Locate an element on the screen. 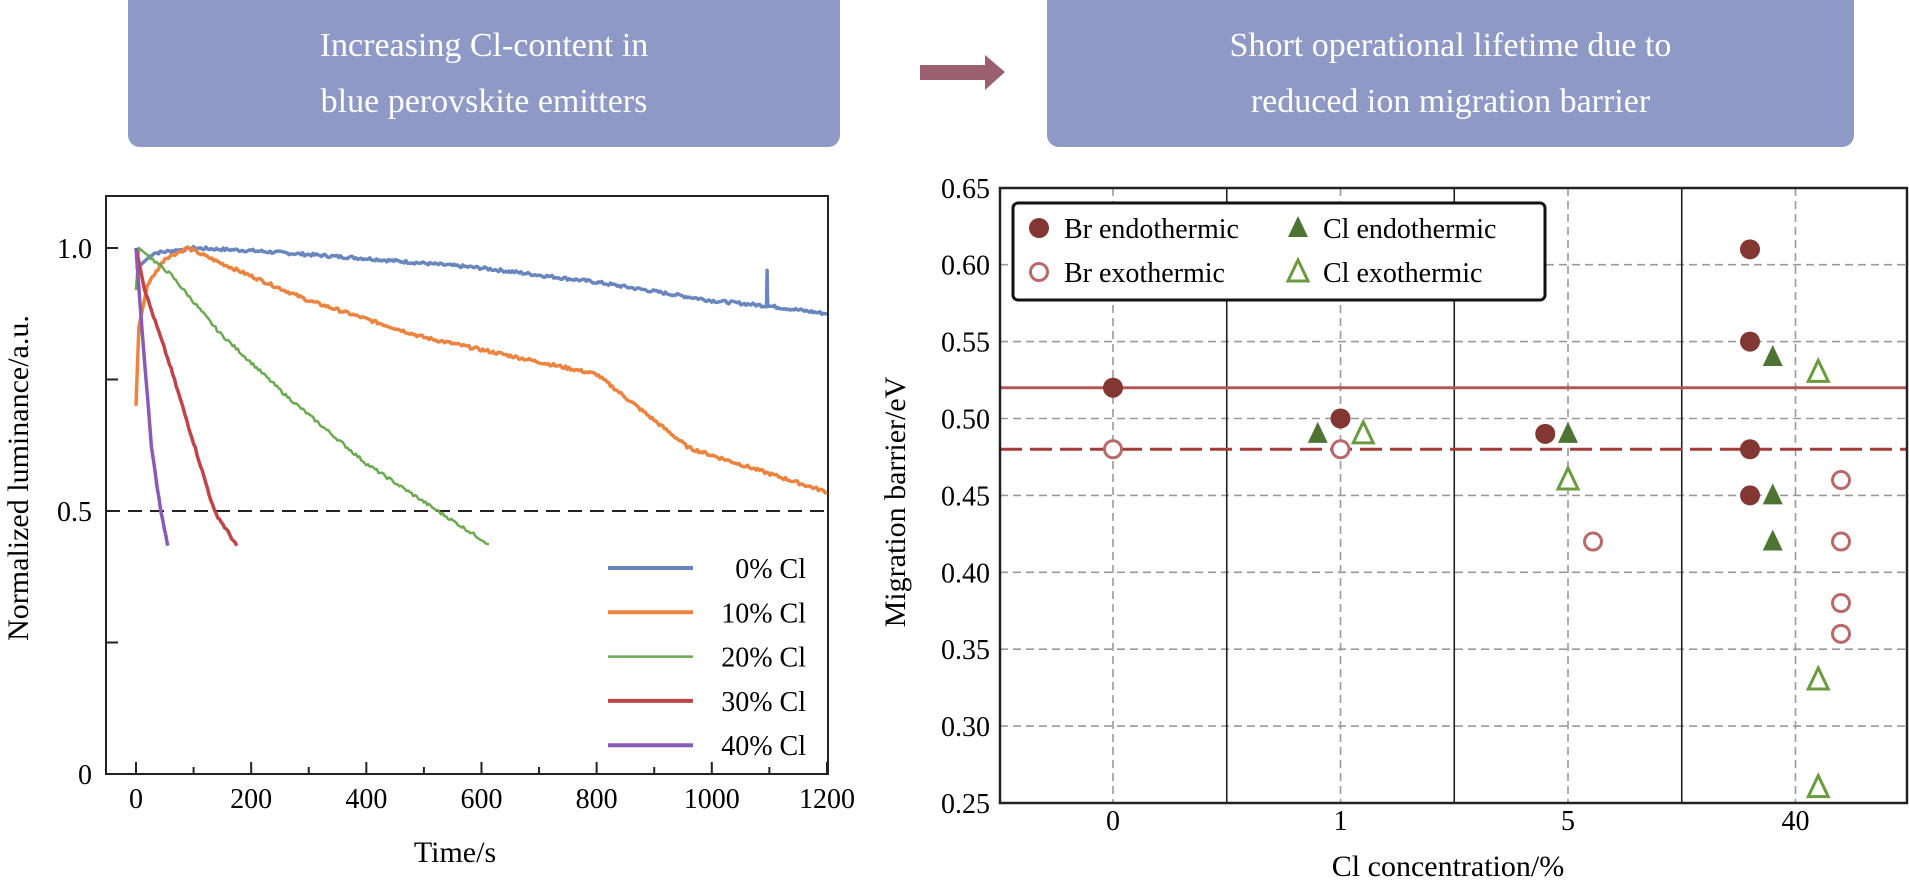  legend-label: Br exothermic is located at coordinates (1144, 273).